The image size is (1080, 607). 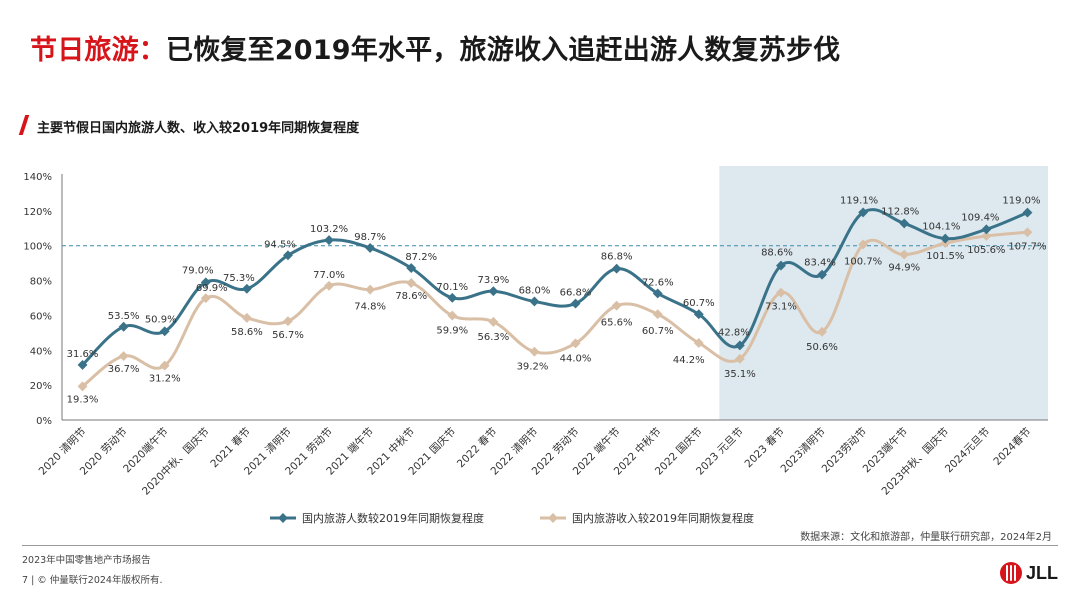 What do you see at coordinates (859, 200) in the screenshot?
I see `visitors-data-label: 119.1%` at bounding box center [859, 200].